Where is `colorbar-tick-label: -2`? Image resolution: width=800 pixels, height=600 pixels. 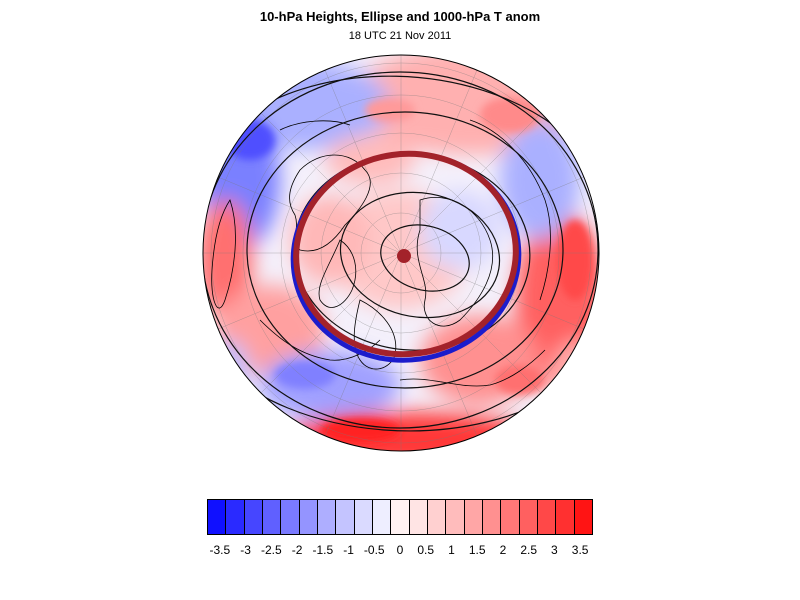 colorbar-tick-label: -2 is located at coordinates (297, 550).